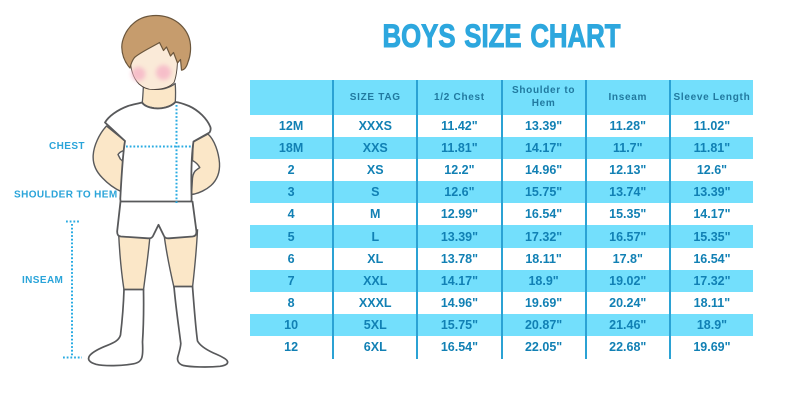 The height and width of the screenshot is (400, 800). Describe the element at coordinates (67, 146) in the screenshot. I see `svg-text: CHEST` at that location.